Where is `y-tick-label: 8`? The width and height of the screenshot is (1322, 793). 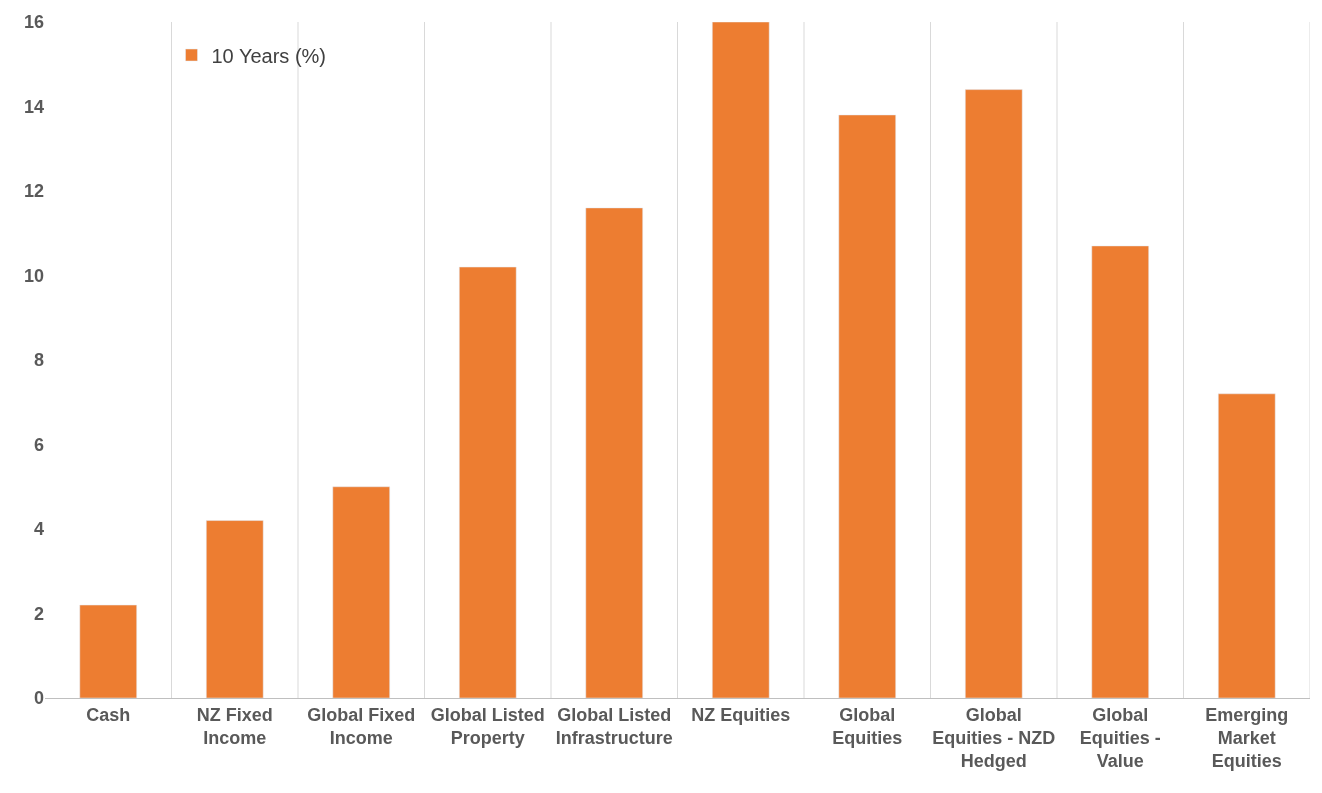
y-tick-label: 8 is located at coordinates (38, 360).